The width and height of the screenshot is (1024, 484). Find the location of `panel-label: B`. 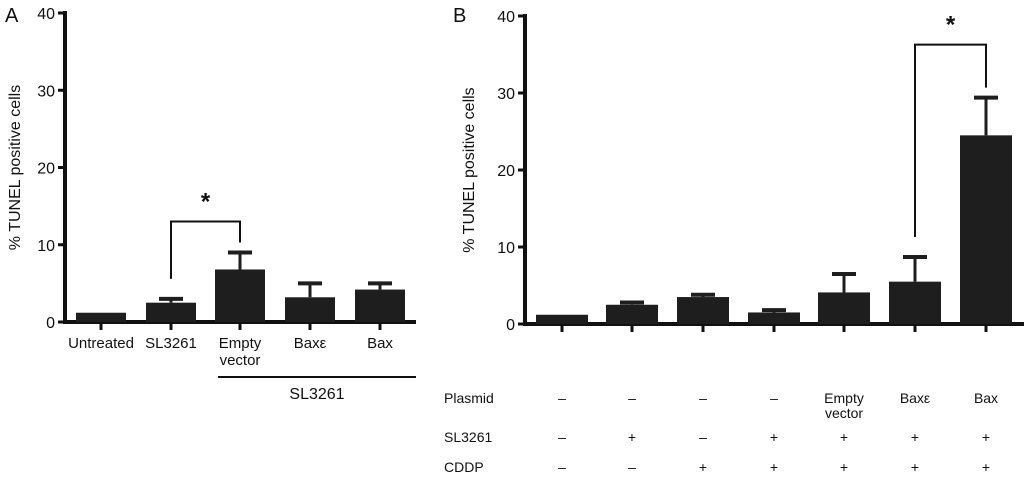

panel-label: B is located at coordinates (459, 16).